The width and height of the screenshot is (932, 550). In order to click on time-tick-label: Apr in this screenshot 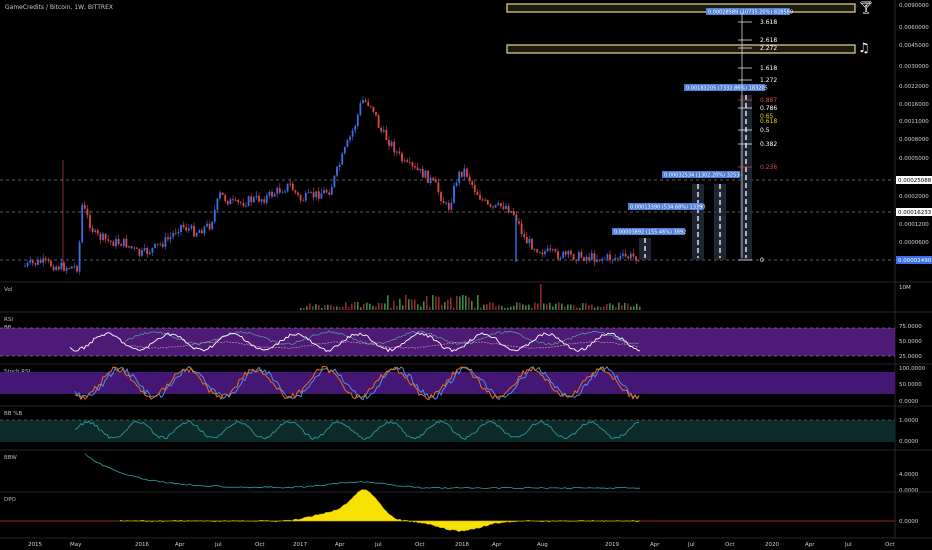, I will do `click(497, 545)`.